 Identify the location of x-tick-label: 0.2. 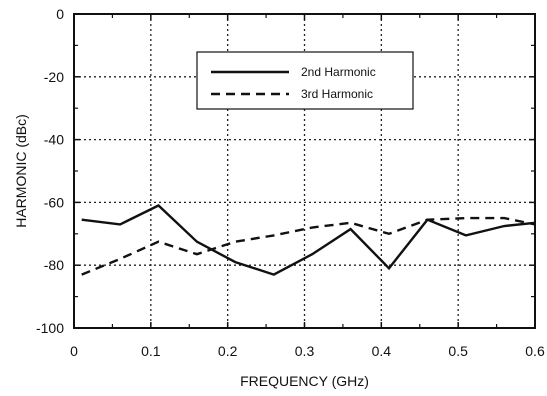
(228, 351).